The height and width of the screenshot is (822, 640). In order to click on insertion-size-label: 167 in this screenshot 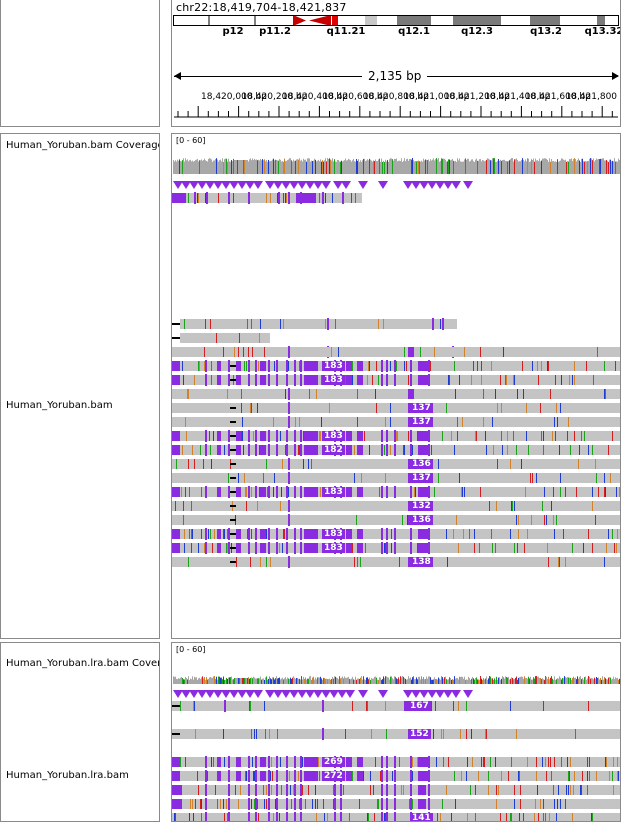, I will do `click(419, 706)`.